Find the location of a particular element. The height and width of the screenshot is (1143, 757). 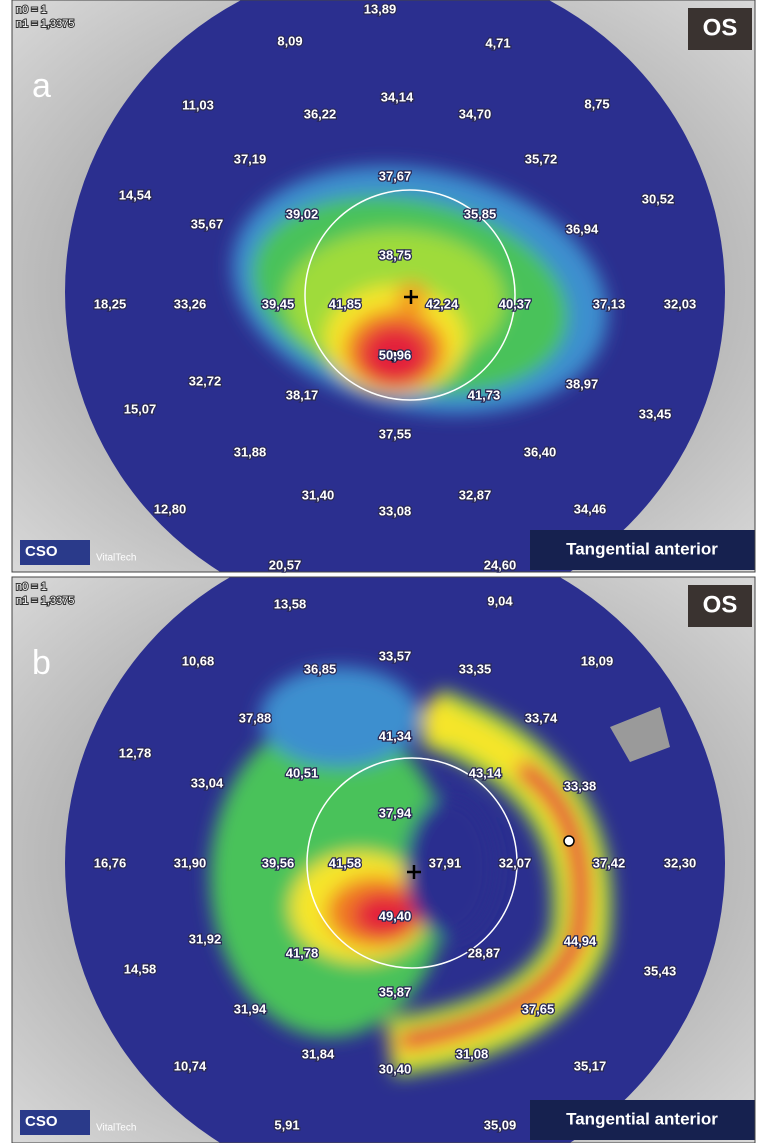

reading: 43,14 is located at coordinates (485, 772).